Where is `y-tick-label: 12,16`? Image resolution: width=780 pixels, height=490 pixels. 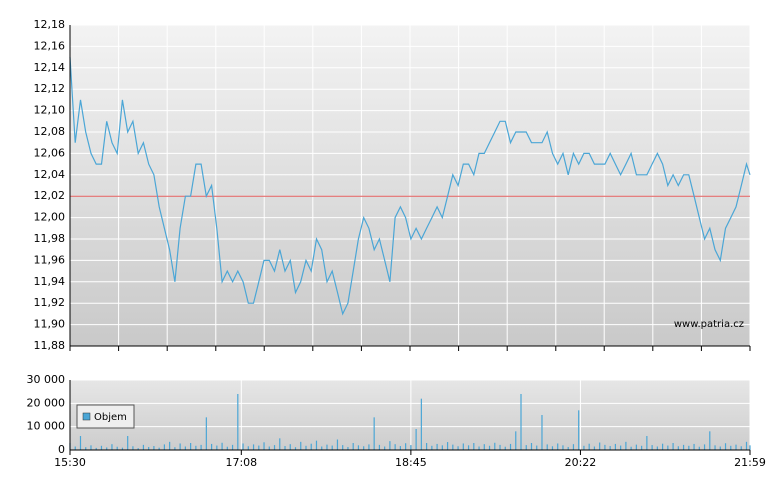 y-tick-label: 12,16 is located at coordinates (50, 45).